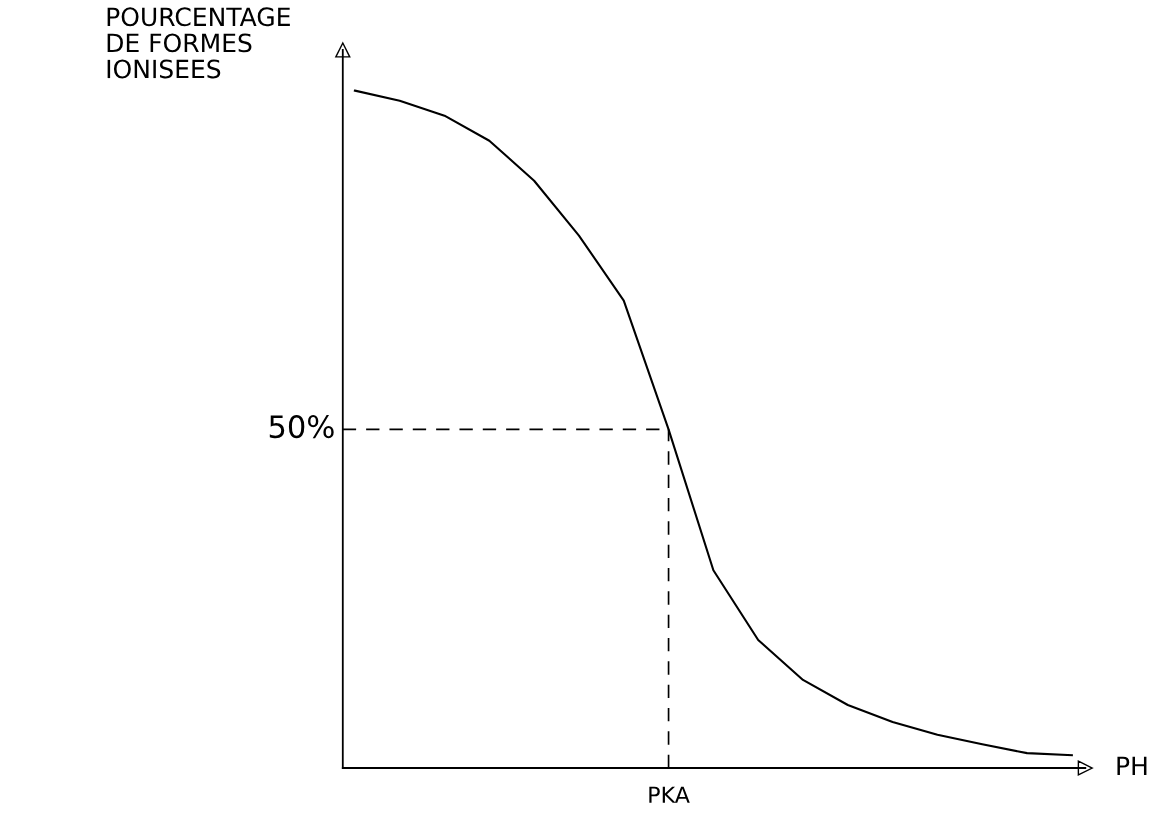 The image size is (1162, 833). What do you see at coordinates (669, 794) in the screenshot?
I see `text: PKA` at bounding box center [669, 794].